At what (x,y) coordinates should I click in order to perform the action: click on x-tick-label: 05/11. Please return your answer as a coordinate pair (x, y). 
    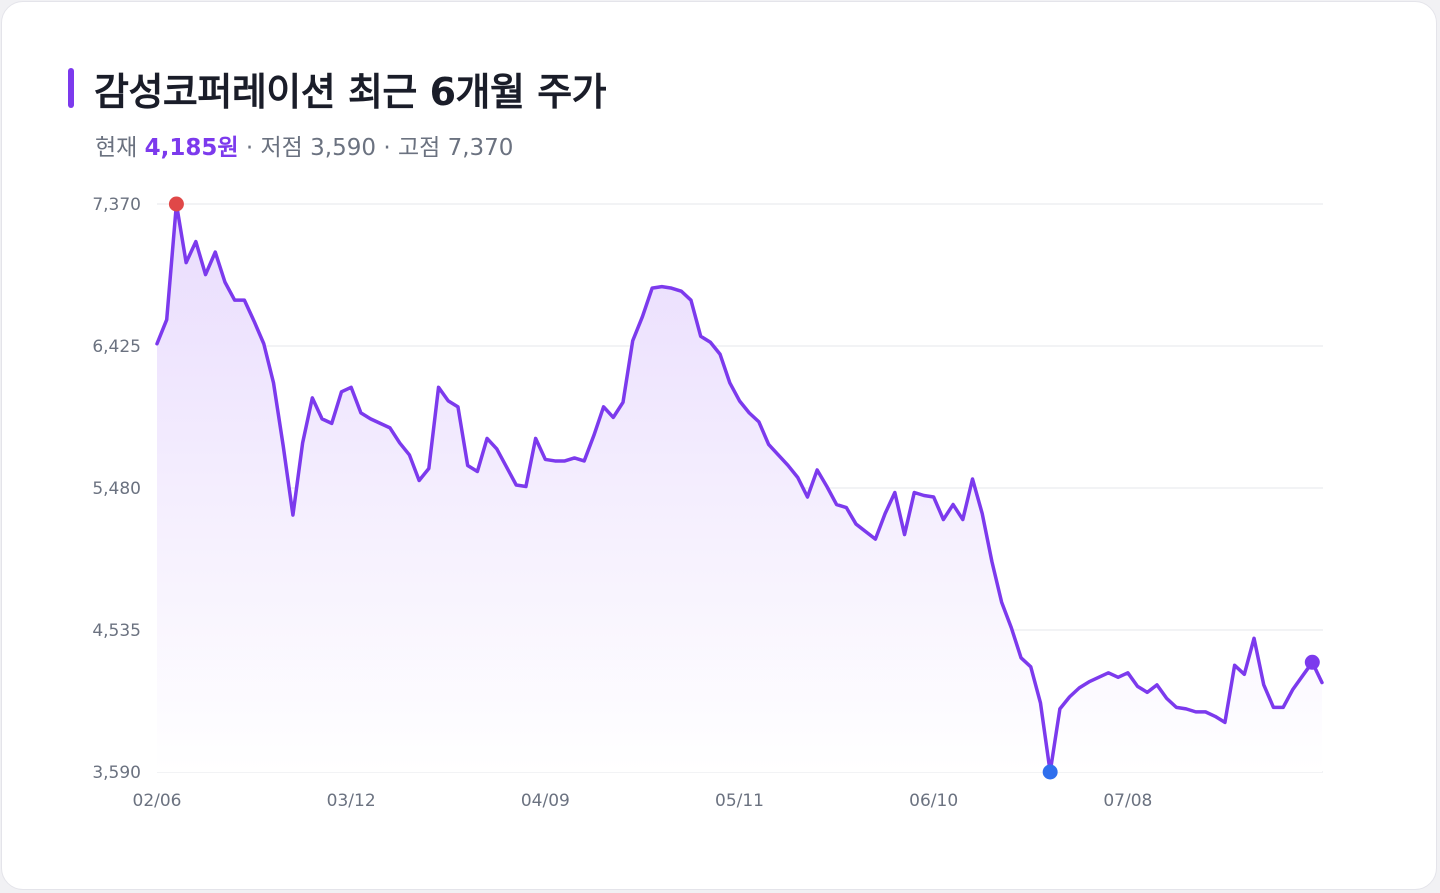
    Looking at the image, I should click on (739, 801).